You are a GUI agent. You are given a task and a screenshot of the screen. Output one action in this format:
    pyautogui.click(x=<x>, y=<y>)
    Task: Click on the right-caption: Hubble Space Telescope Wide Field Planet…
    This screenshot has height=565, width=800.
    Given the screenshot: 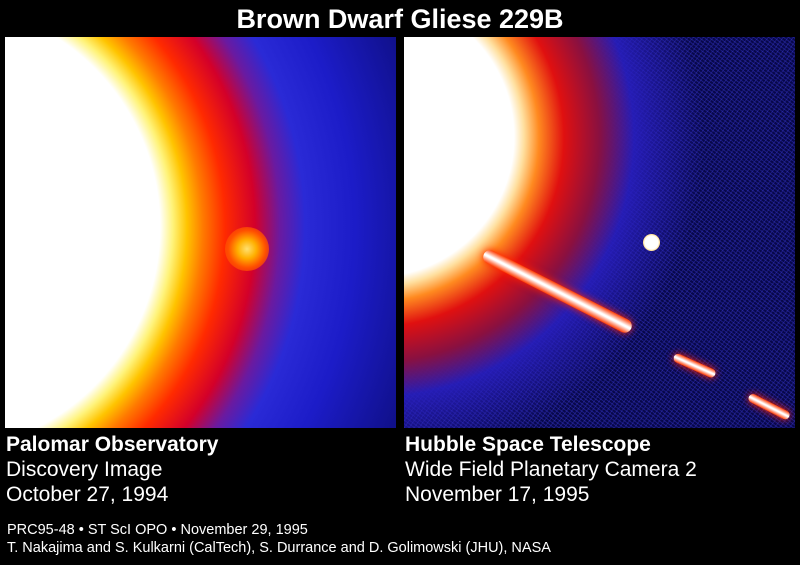 What is the action you would take?
    pyautogui.click(x=551, y=469)
    